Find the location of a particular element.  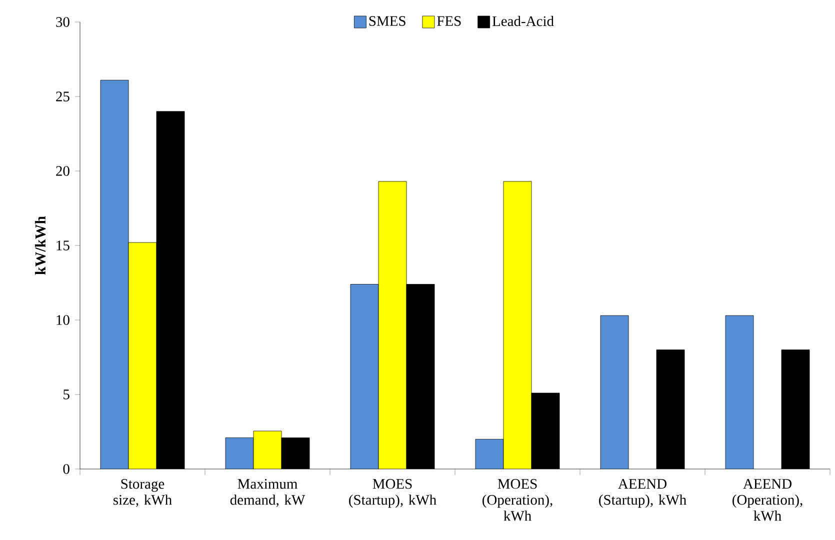

x-tick-label: MOES (Startup), kWh is located at coordinates (392, 493).